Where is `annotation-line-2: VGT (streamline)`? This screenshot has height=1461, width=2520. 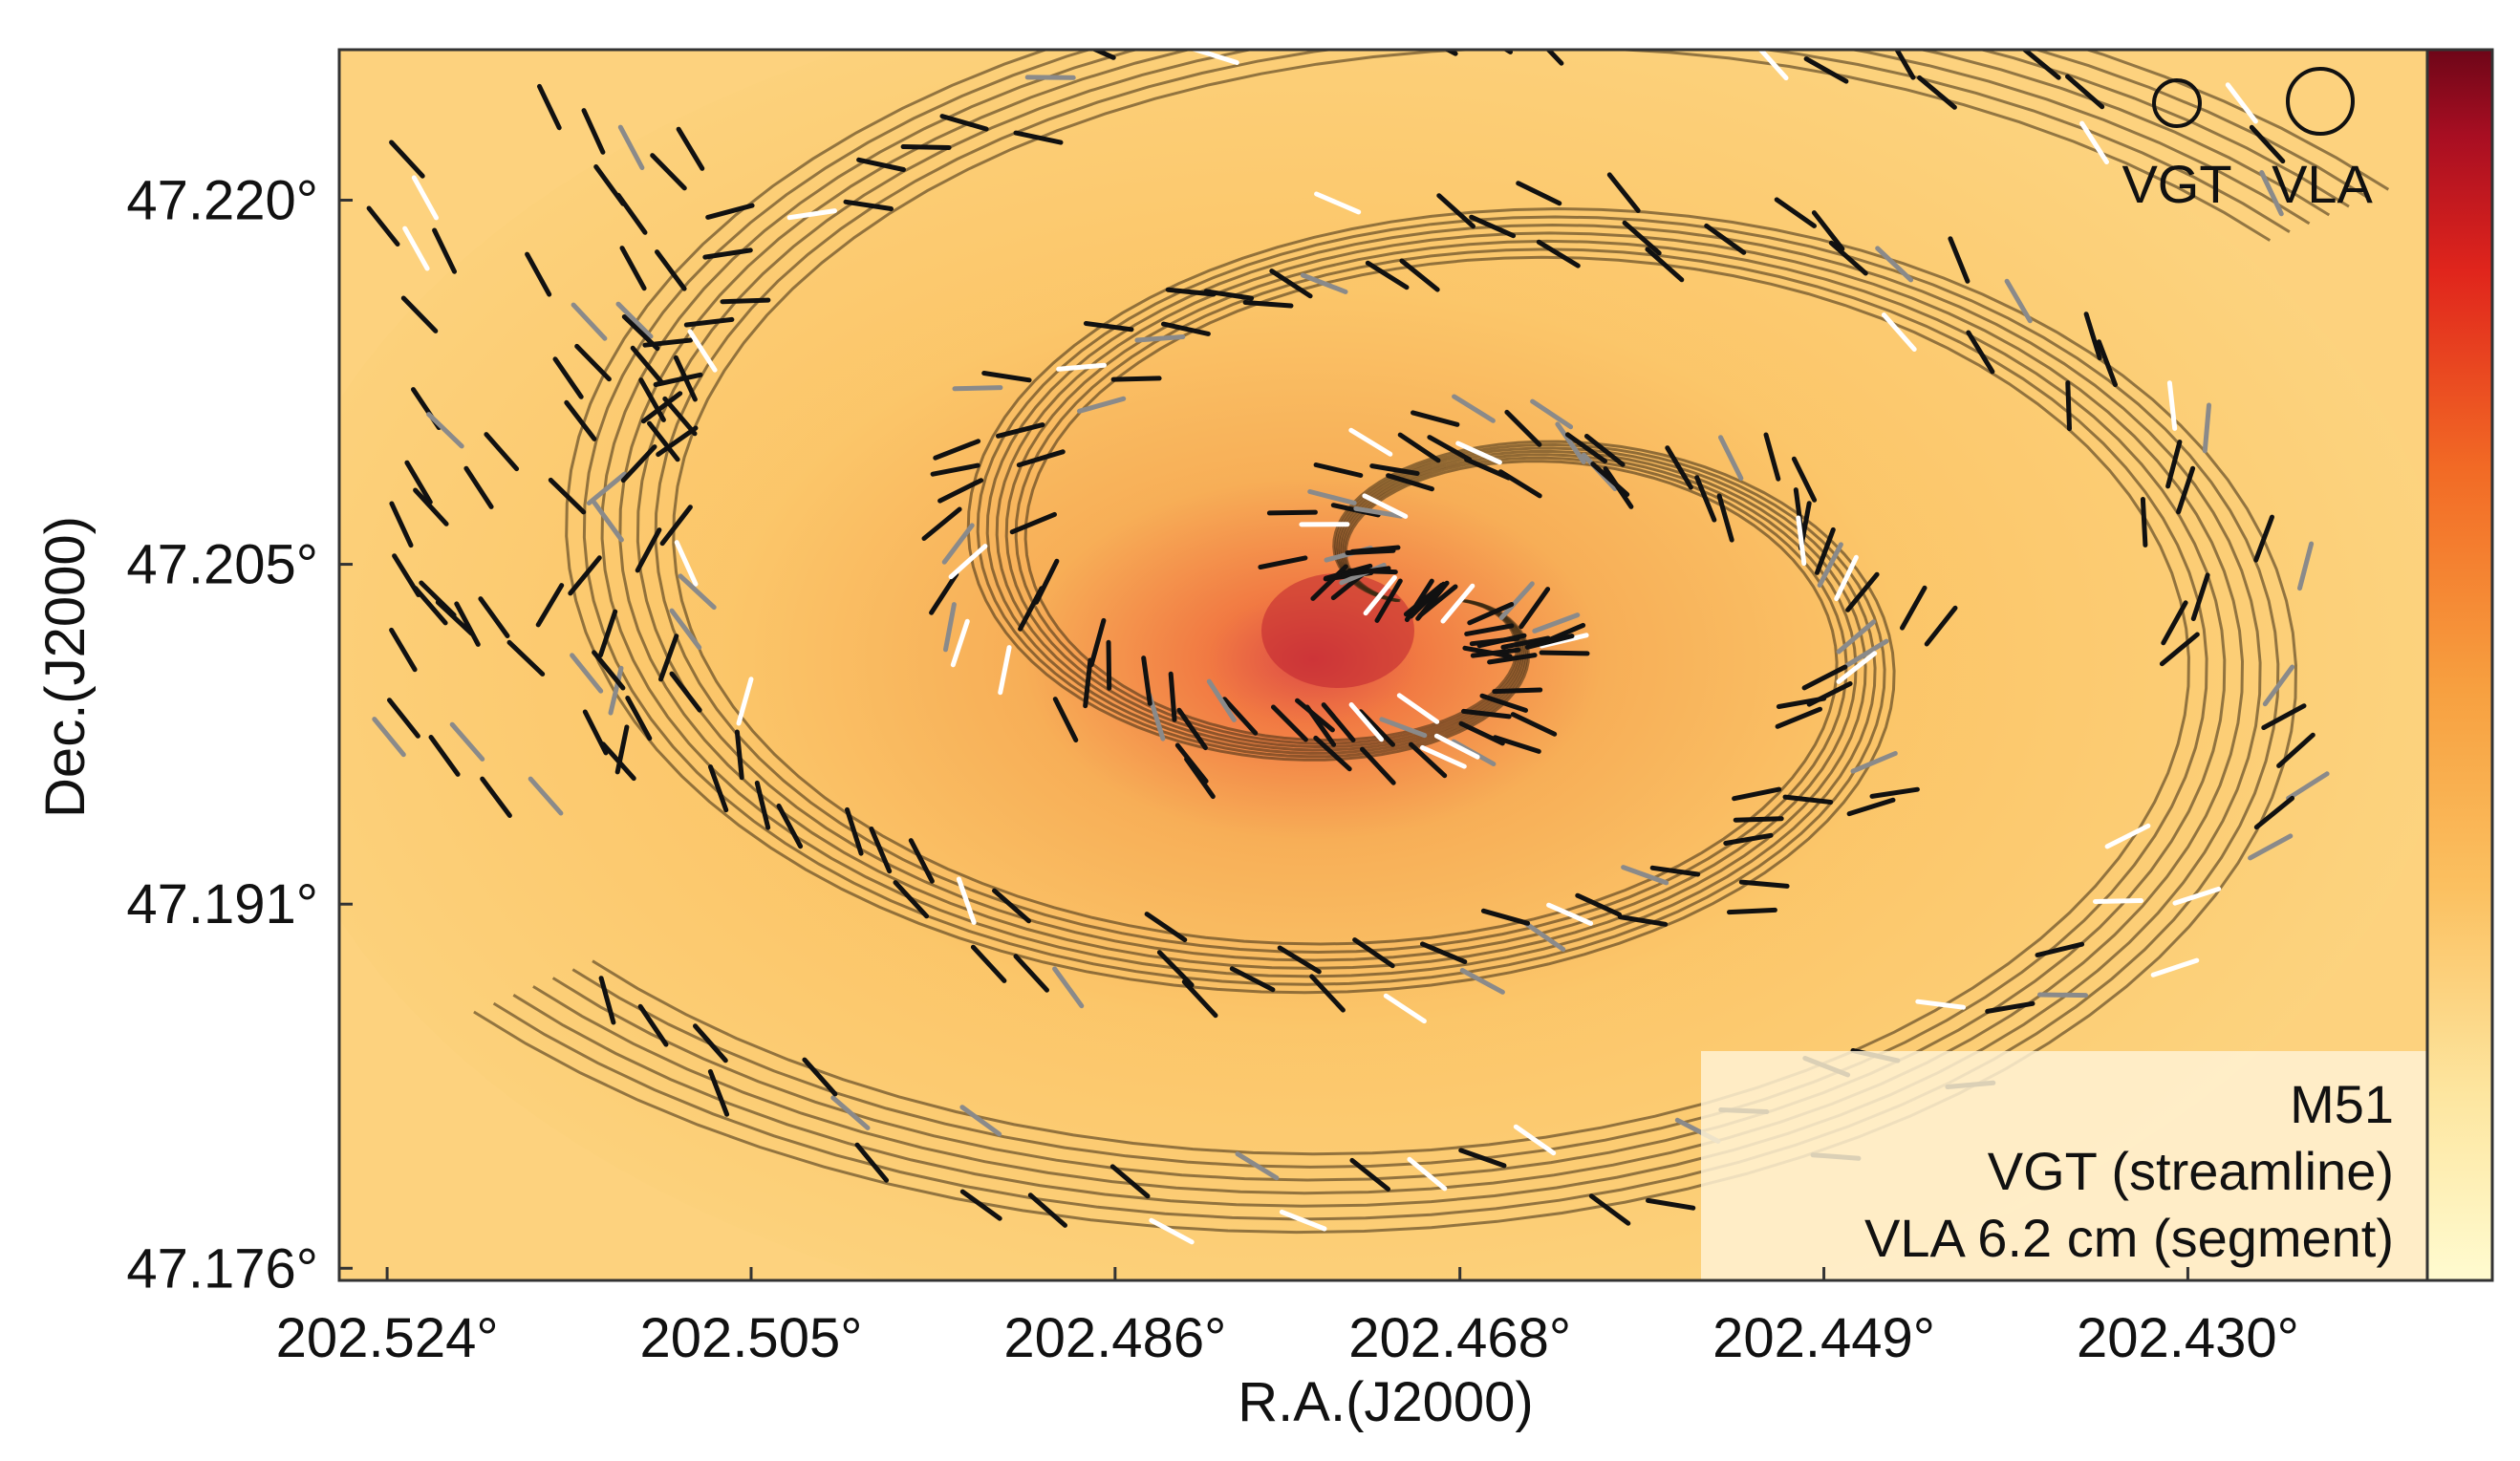 annotation-line-2: VGT (streamline) is located at coordinates (2191, 1171).